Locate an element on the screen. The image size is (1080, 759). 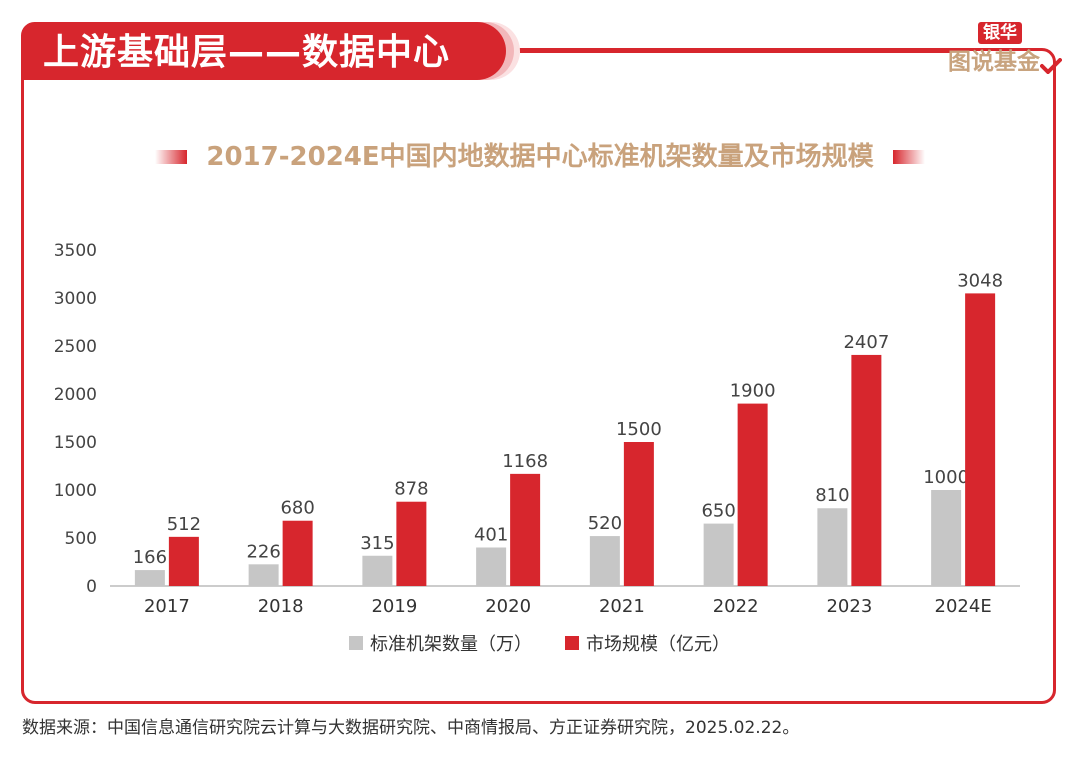
x-tick-label: 2021 is located at coordinates (622, 606).